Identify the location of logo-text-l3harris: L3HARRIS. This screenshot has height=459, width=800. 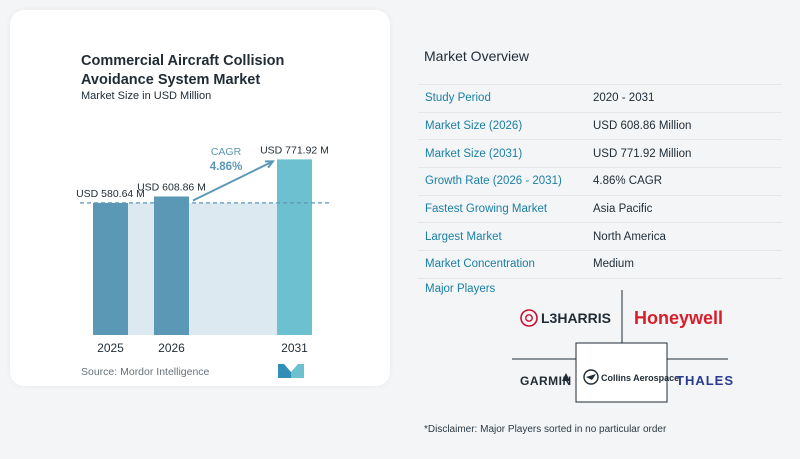
(576, 318).